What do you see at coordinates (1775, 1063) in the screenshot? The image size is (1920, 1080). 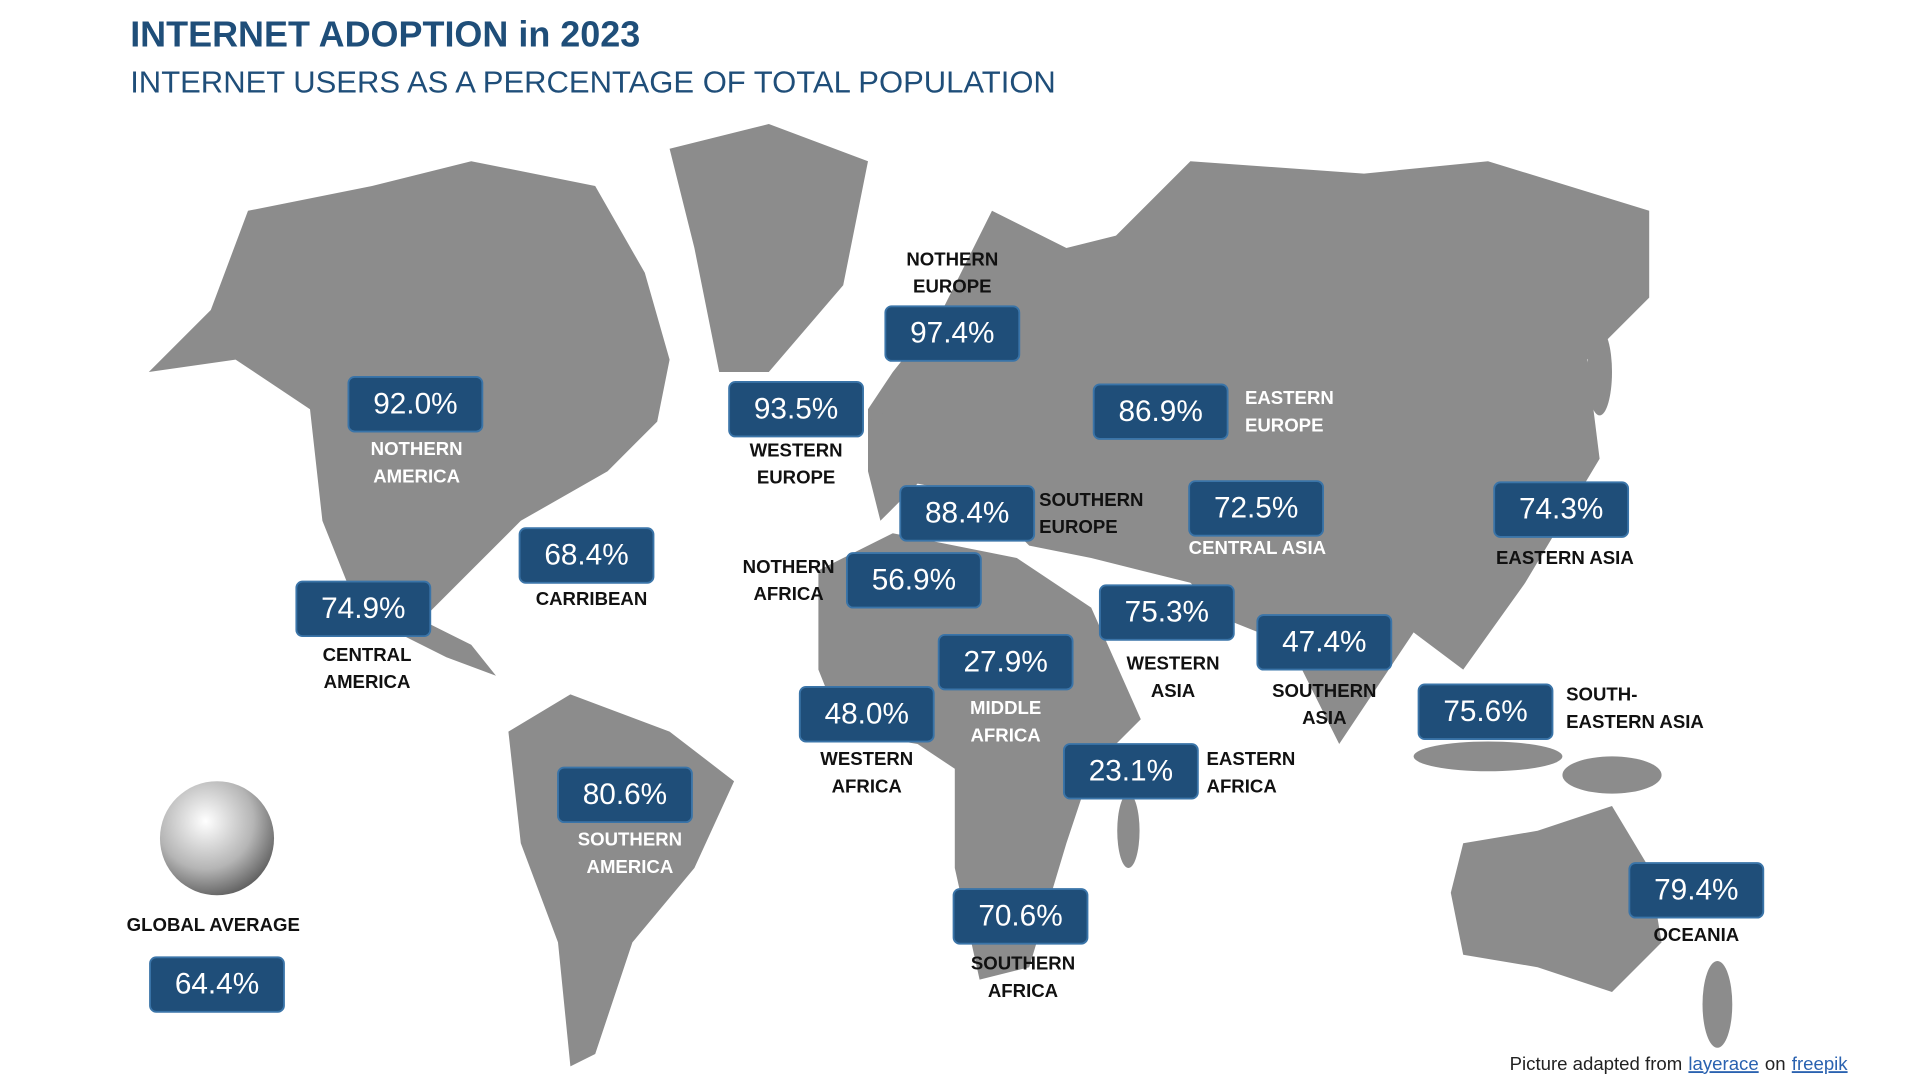 I see `credit-text: on` at bounding box center [1775, 1063].